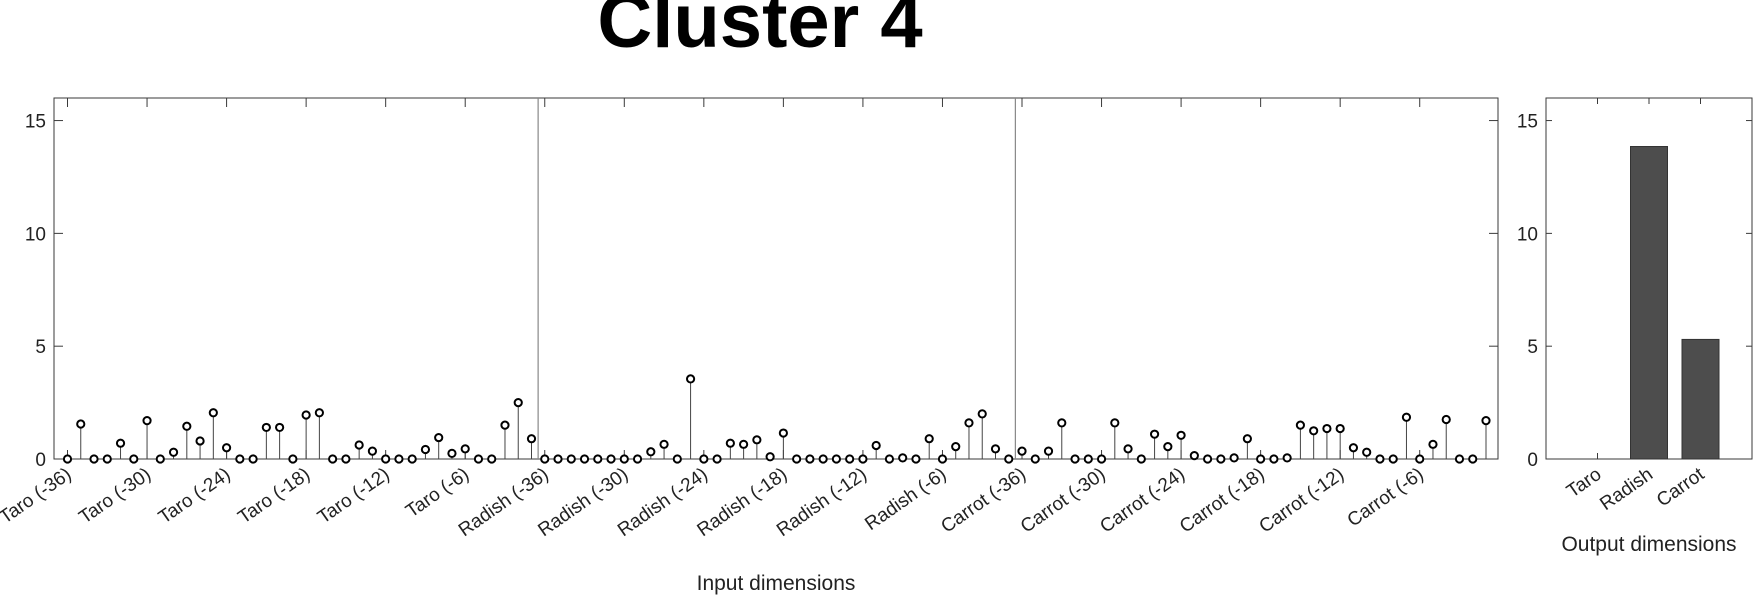 This screenshot has width=1764, height=613. I want to click on bar-carrot, so click(1700, 399).